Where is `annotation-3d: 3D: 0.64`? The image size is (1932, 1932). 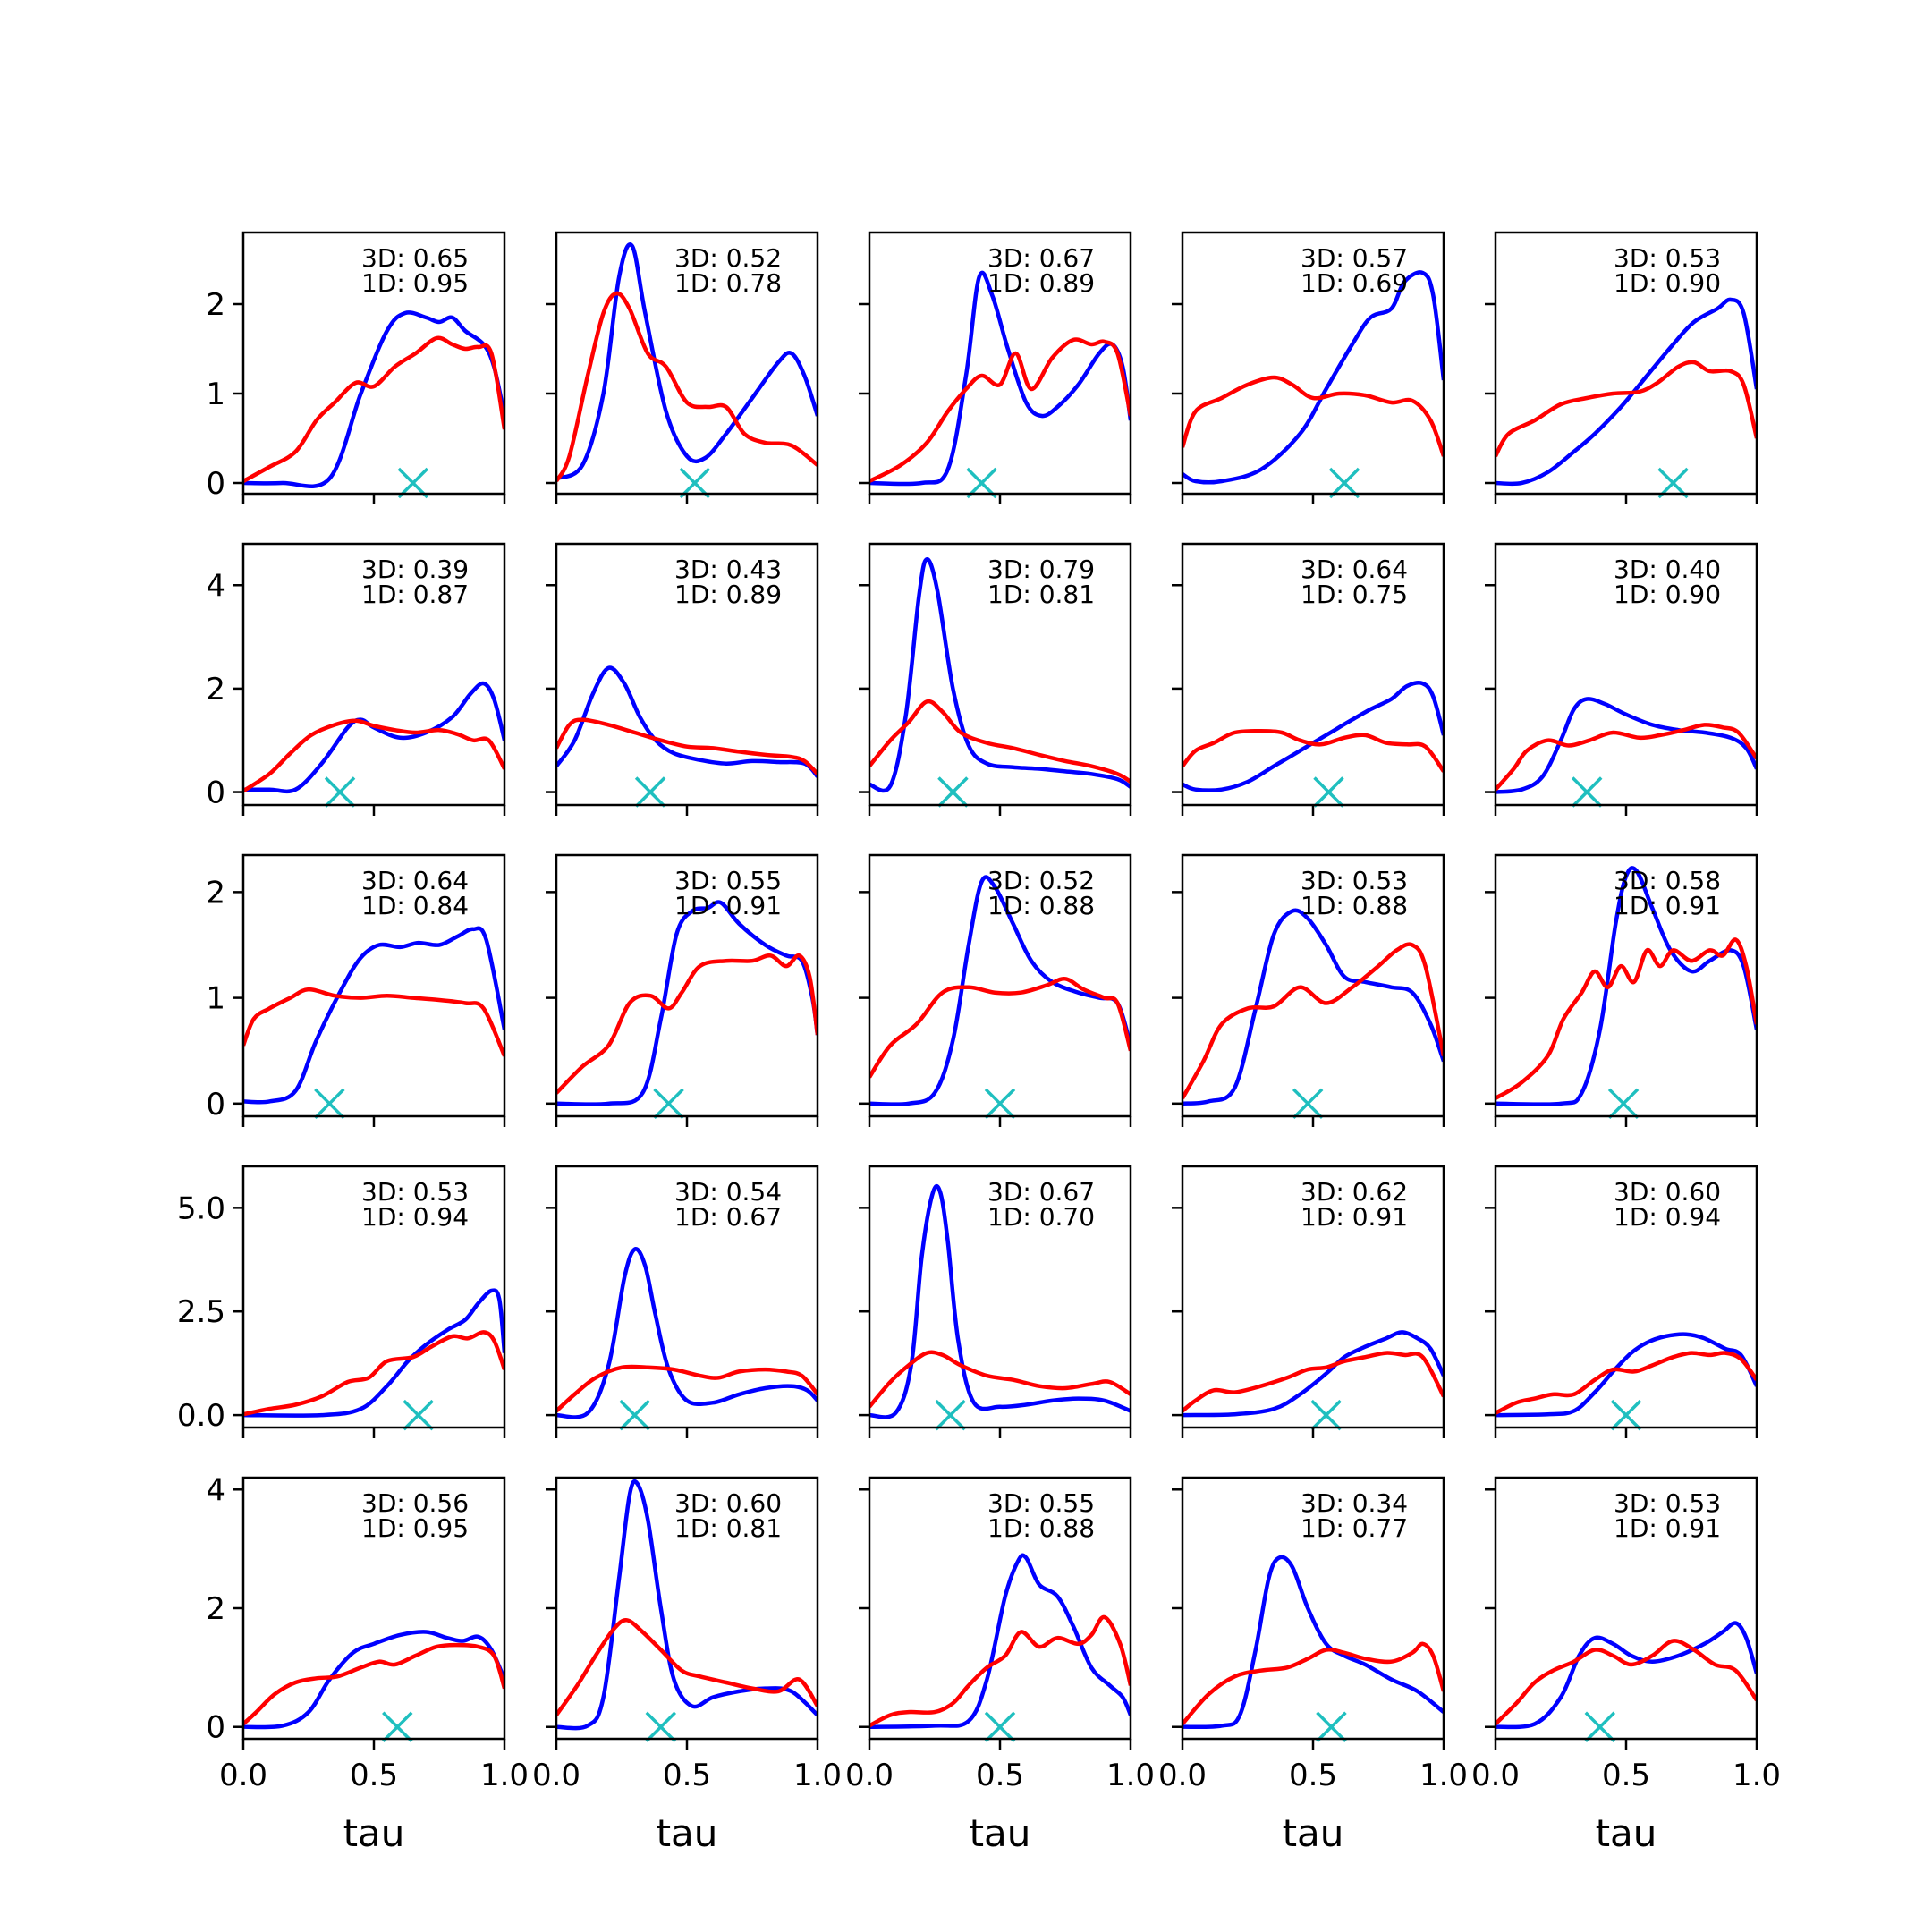 annotation-3d: 3D: 0.64 is located at coordinates (415, 880).